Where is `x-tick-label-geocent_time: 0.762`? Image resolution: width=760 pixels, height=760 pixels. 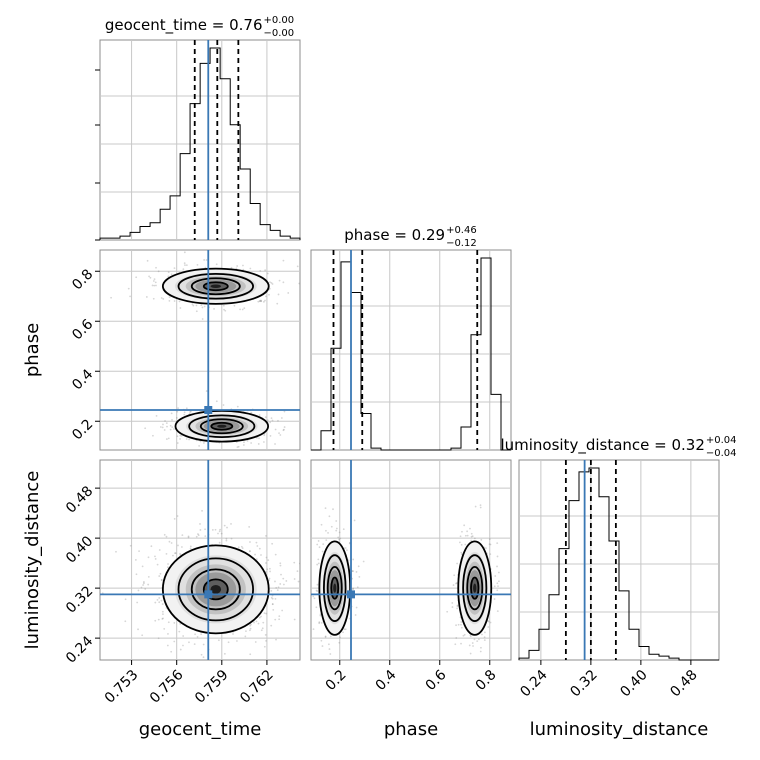 x-tick-label-geocent_time: 0.762 is located at coordinates (257, 687).